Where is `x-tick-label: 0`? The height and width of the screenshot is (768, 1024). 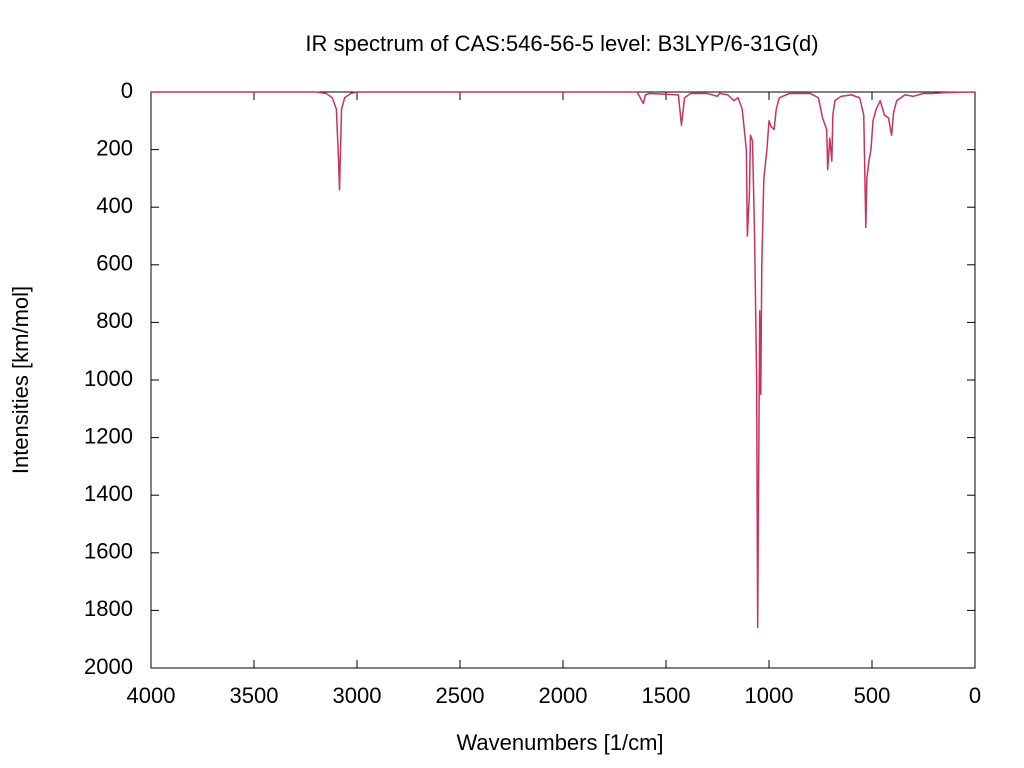 x-tick-label: 0 is located at coordinates (975, 695).